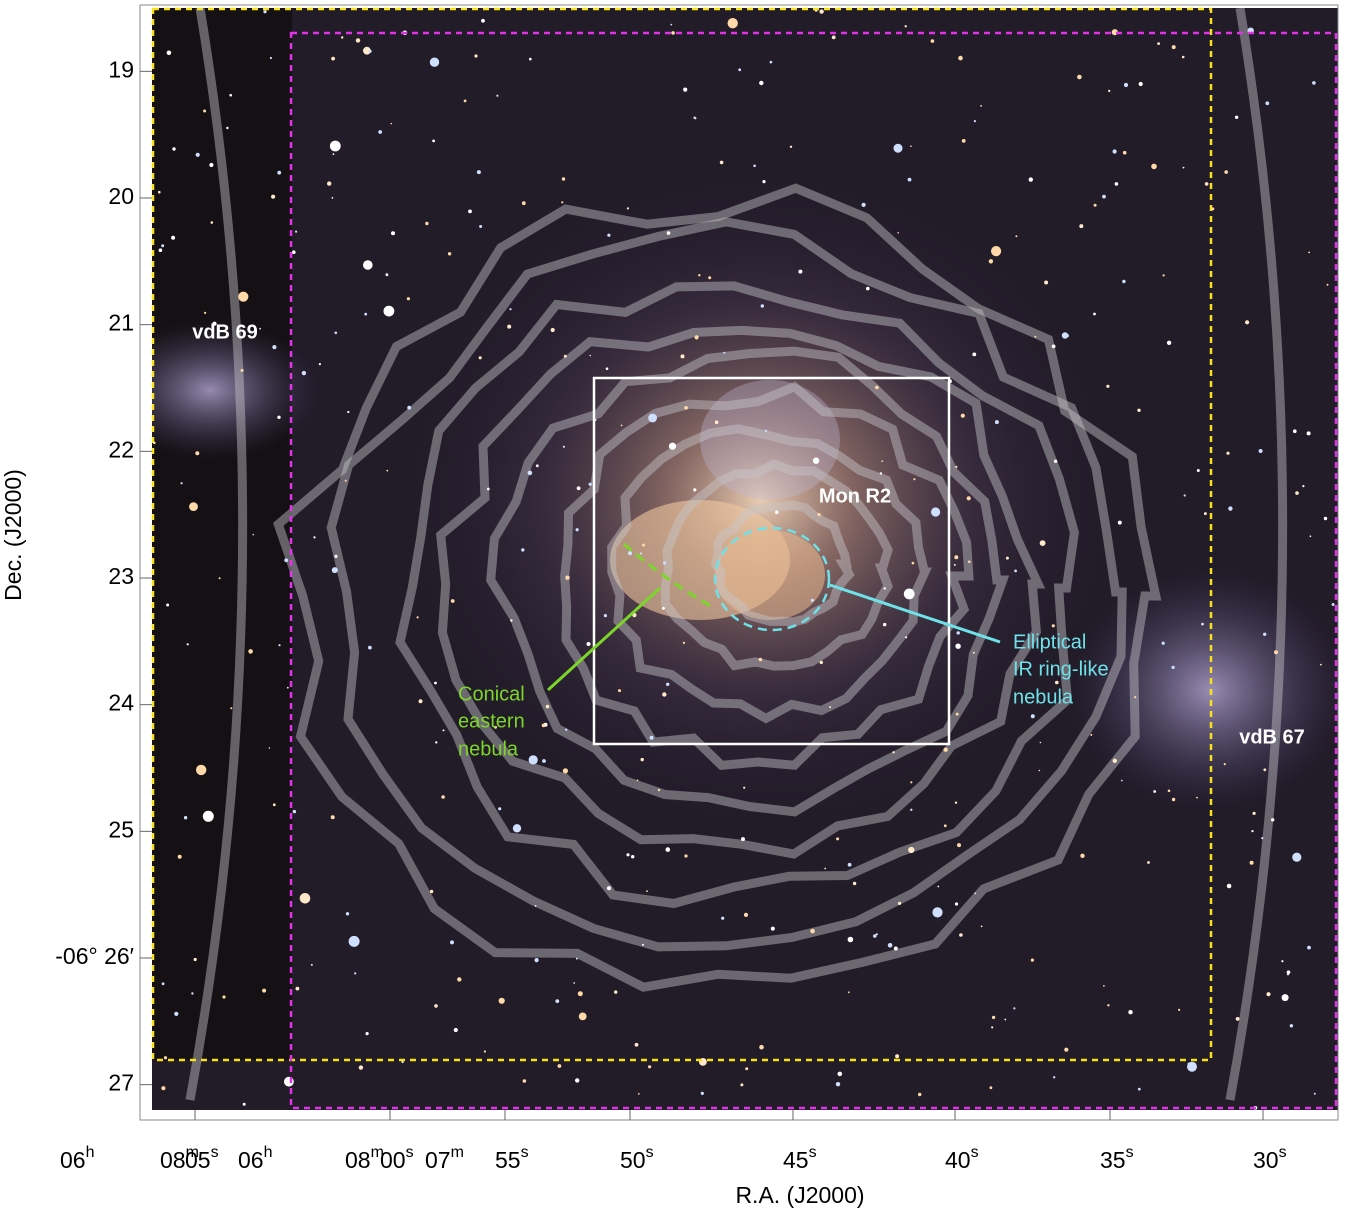  What do you see at coordinates (1272, 737) in the screenshot?
I see `label-vdb67: vdB 67` at bounding box center [1272, 737].